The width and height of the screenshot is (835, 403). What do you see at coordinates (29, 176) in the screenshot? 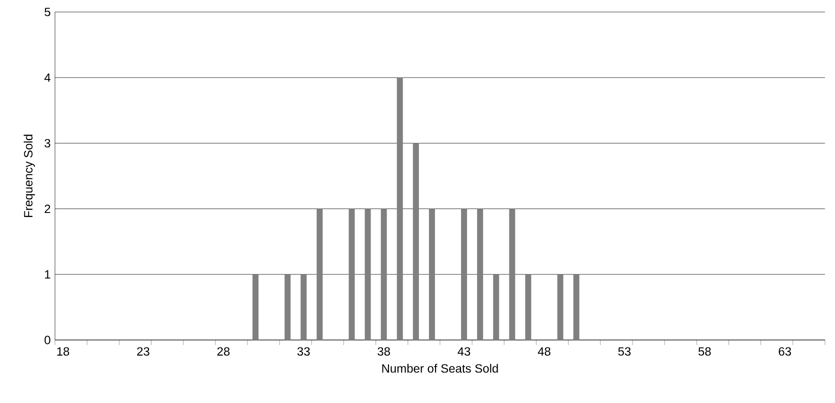
I see `y-axis-title: Frequency Sold` at bounding box center [29, 176].